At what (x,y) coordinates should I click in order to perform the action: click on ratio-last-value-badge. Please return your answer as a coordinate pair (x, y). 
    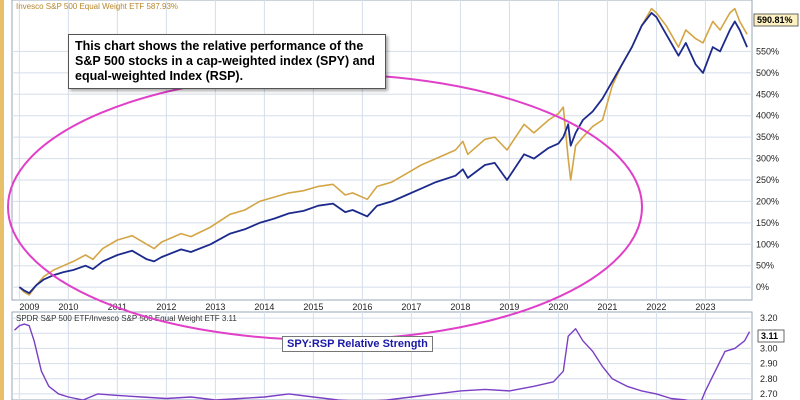
    Looking at the image, I should click on (771, 336).